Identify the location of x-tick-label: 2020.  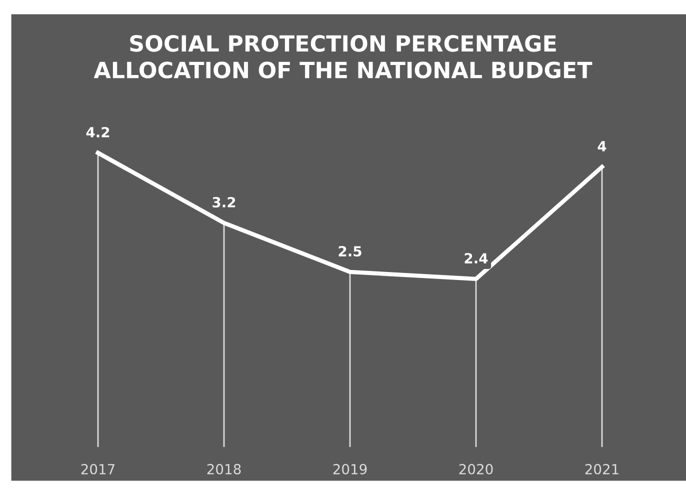
(476, 469).